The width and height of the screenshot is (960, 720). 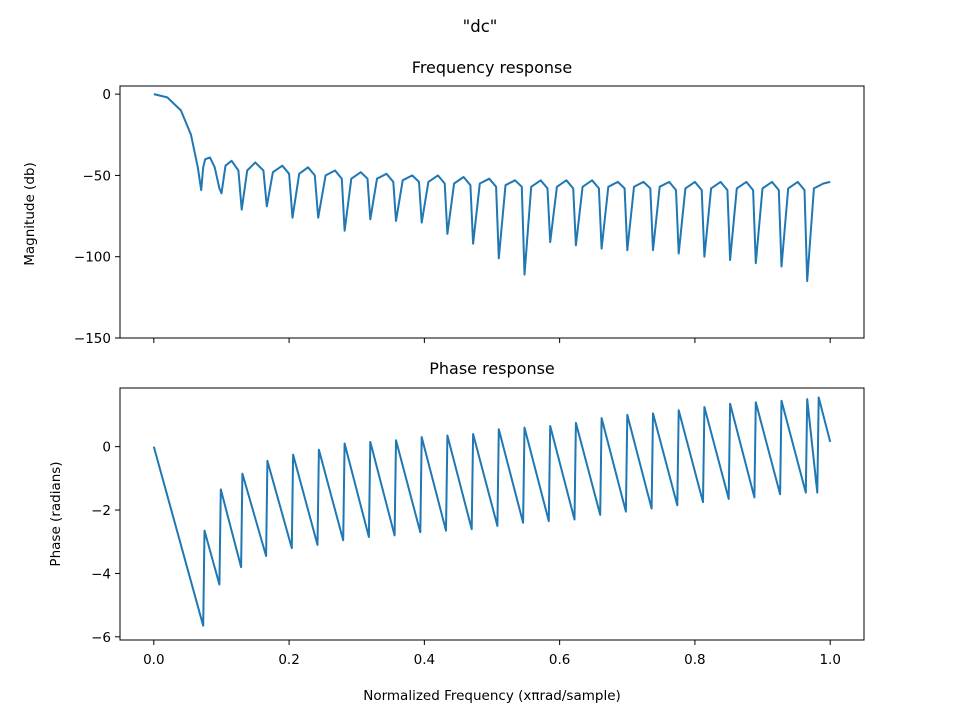 What do you see at coordinates (492, 67) in the screenshot?
I see `magnitude-title: Frequency response` at bounding box center [492, 67].